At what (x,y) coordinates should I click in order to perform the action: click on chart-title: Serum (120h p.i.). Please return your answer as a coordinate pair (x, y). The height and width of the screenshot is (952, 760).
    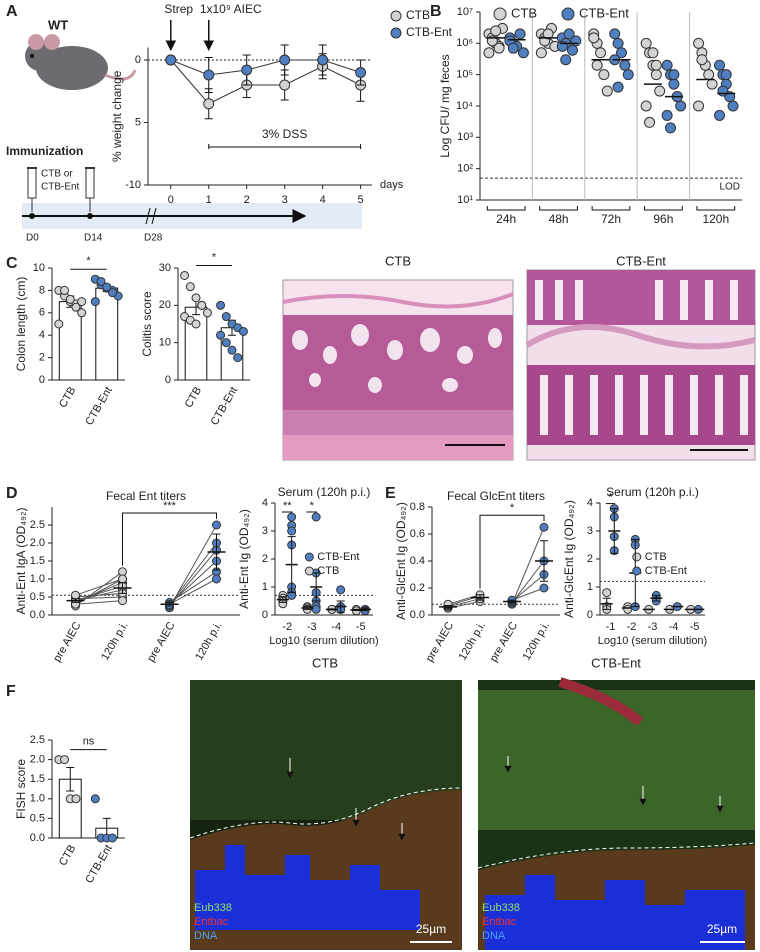
    Looking at the image, I should click on (652, 492).